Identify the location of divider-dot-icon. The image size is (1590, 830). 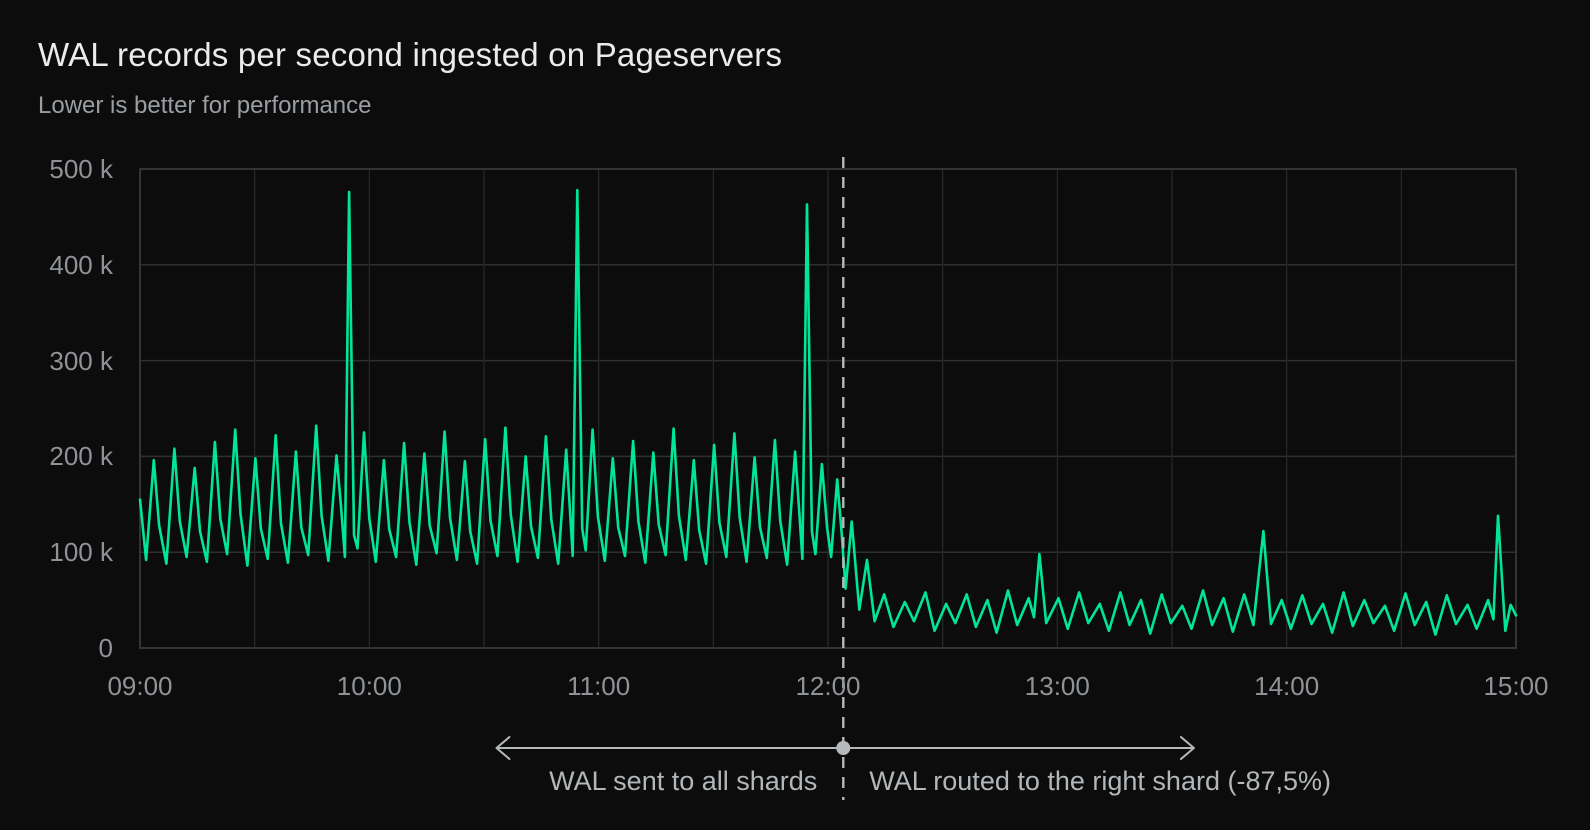
(843, 748).